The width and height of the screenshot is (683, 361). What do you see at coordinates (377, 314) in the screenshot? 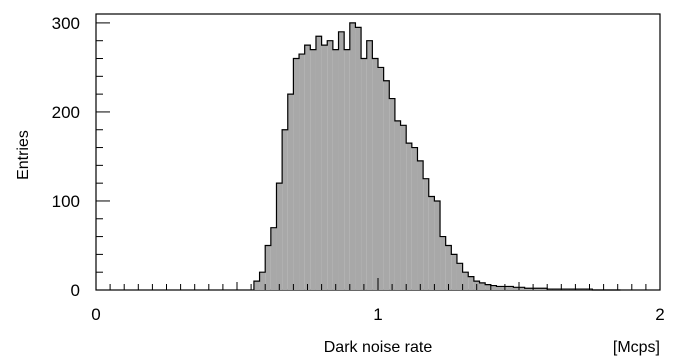
I see `x-tick-label-1: 1` at bounding box center [377, 314].